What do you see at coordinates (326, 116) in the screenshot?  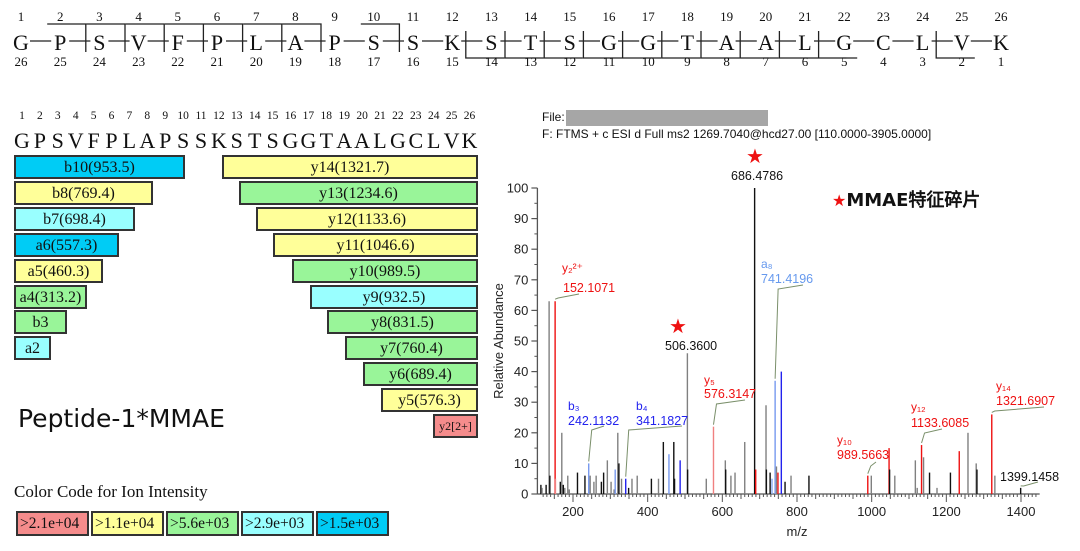 I see `table-residue-number: 18` at bounding box center [326, 116].